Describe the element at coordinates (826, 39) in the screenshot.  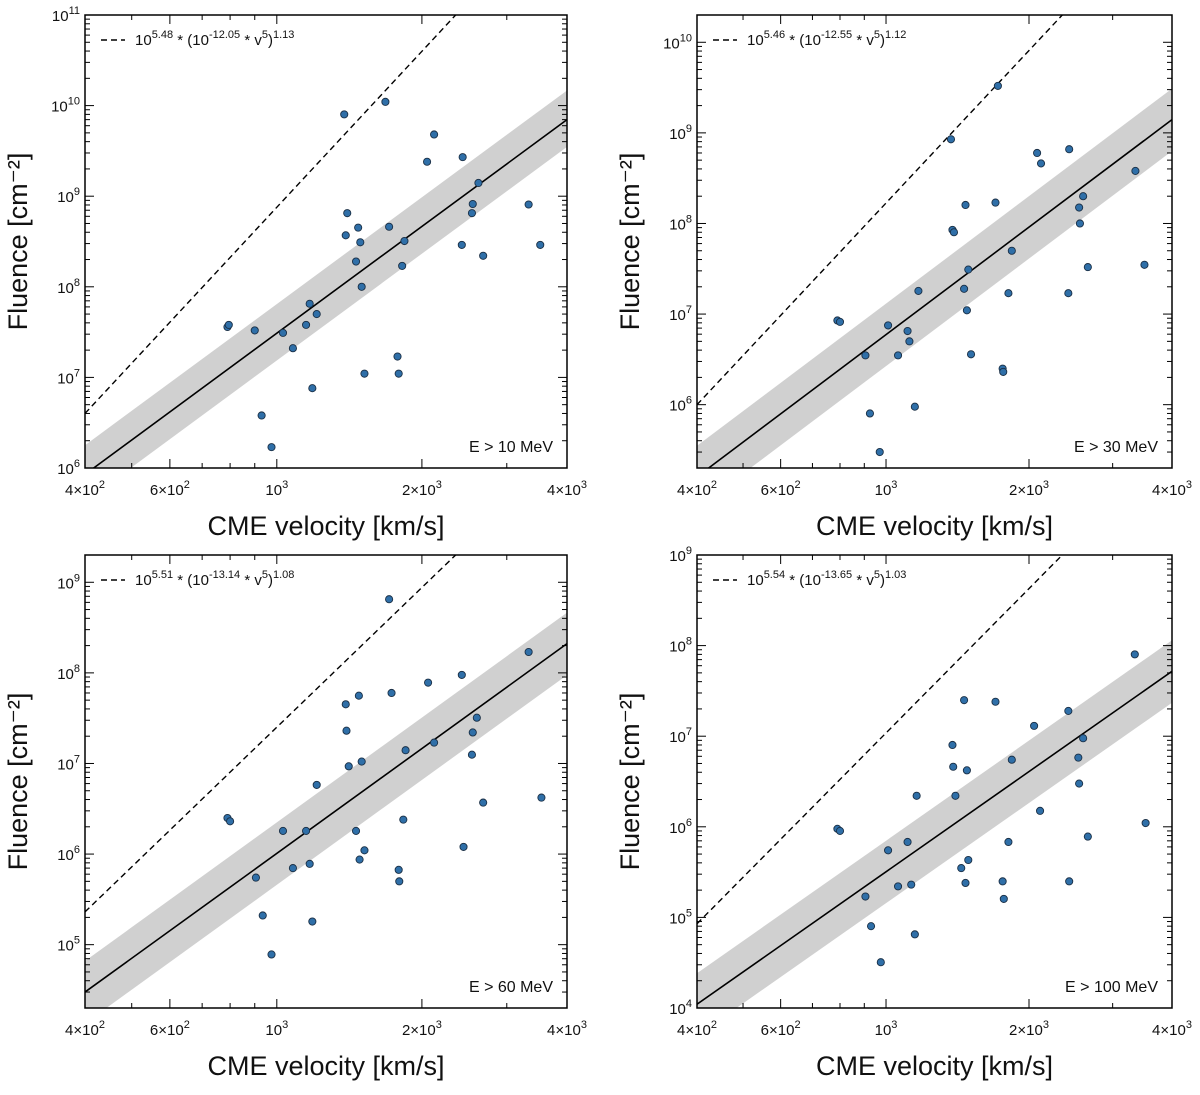
I see `legend-formula: 105.46 * (10-12.55 * v5)1.12` at that location.